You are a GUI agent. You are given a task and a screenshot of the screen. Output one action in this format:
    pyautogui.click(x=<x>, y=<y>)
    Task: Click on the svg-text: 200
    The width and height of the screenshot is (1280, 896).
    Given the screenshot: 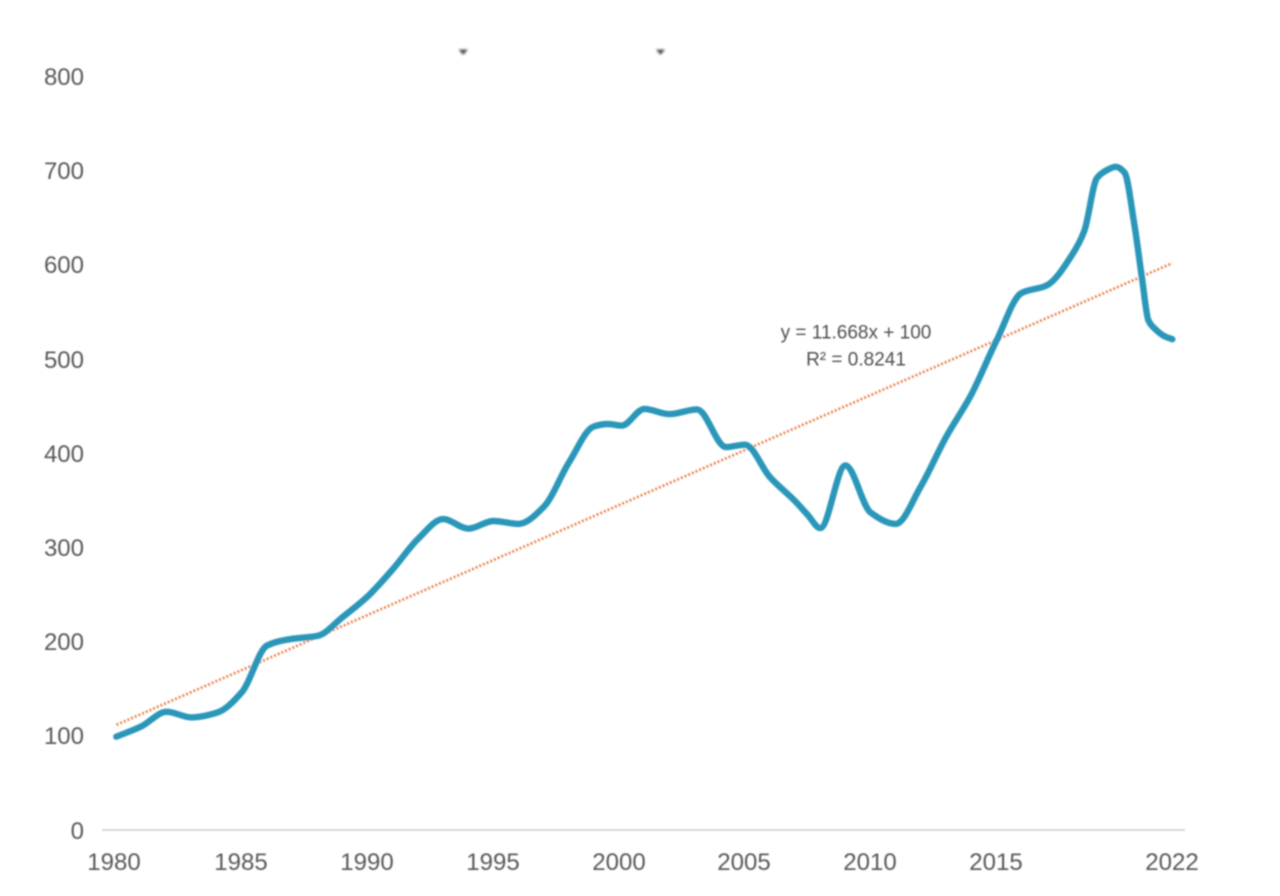 What is the action you would take?
    pyautogui.click(x=64, y=642)
    